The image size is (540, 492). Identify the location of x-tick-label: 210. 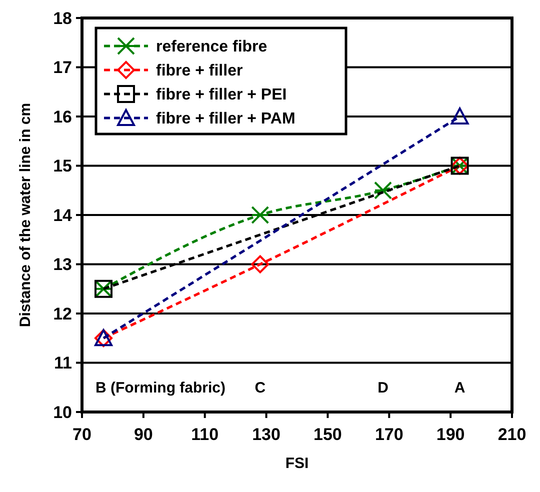
(512, 434).